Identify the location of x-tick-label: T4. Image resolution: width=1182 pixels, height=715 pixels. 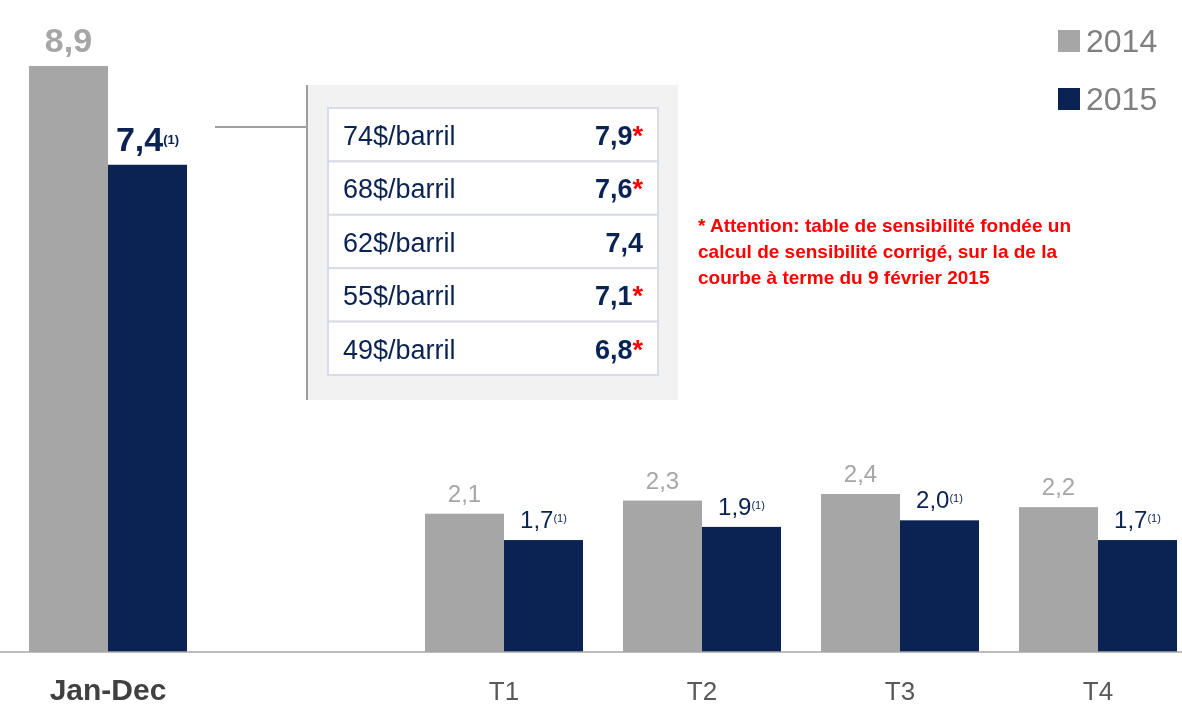
(1098, 691).